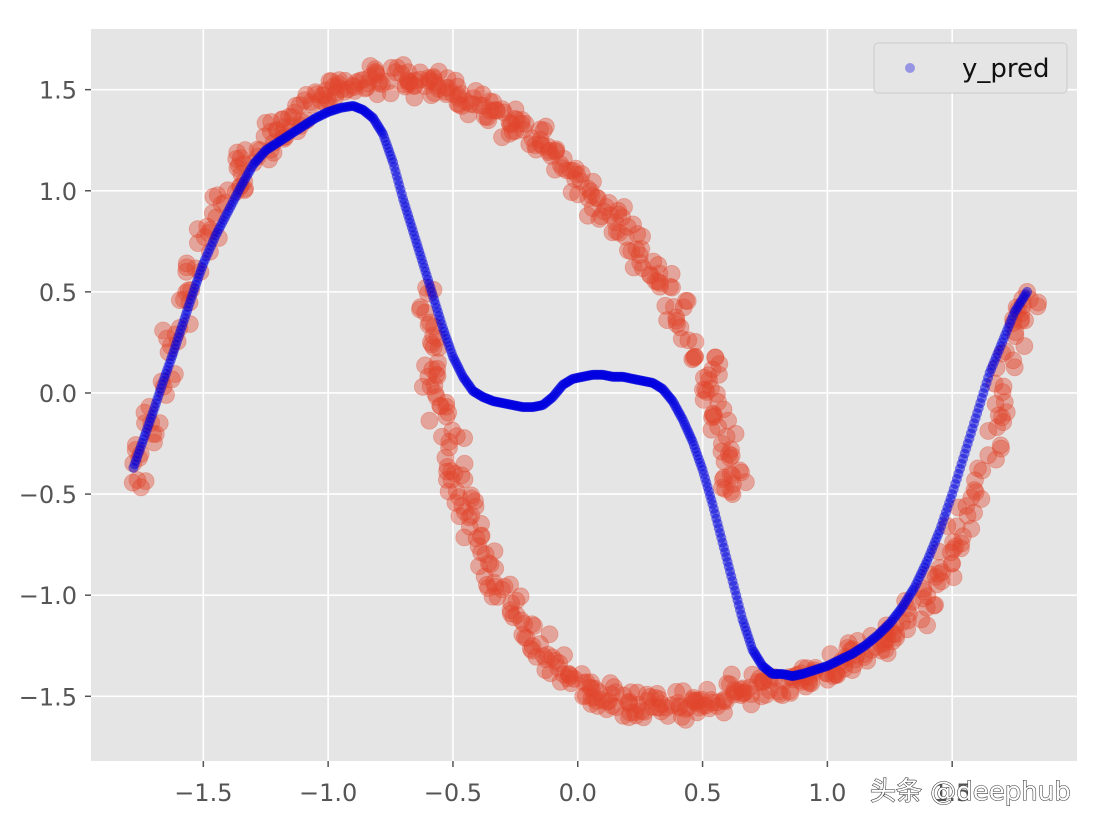  Describe the element at coordinates (58, 394) in the screenshot. I see `y-tick-label: 0.0` at that location.